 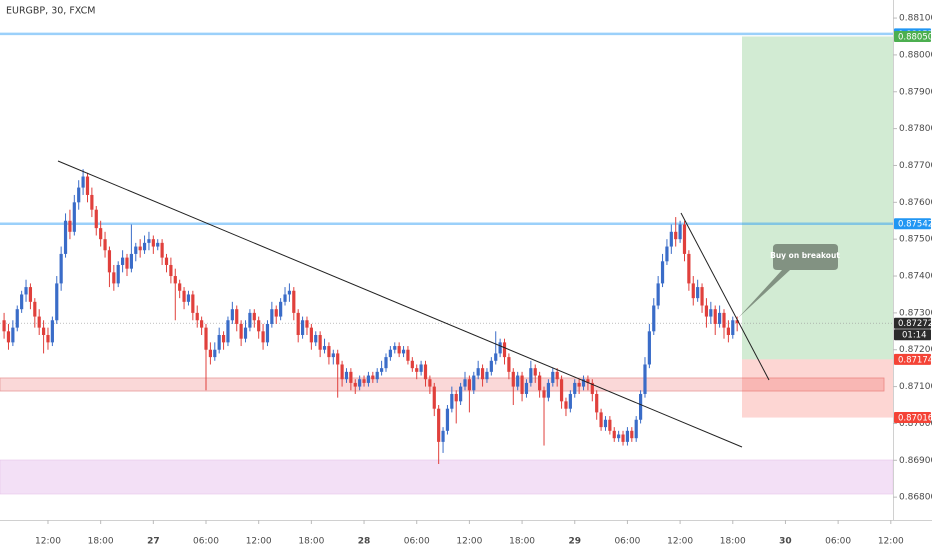 I want to click on last-price-tag, so click(x=912, y=323).